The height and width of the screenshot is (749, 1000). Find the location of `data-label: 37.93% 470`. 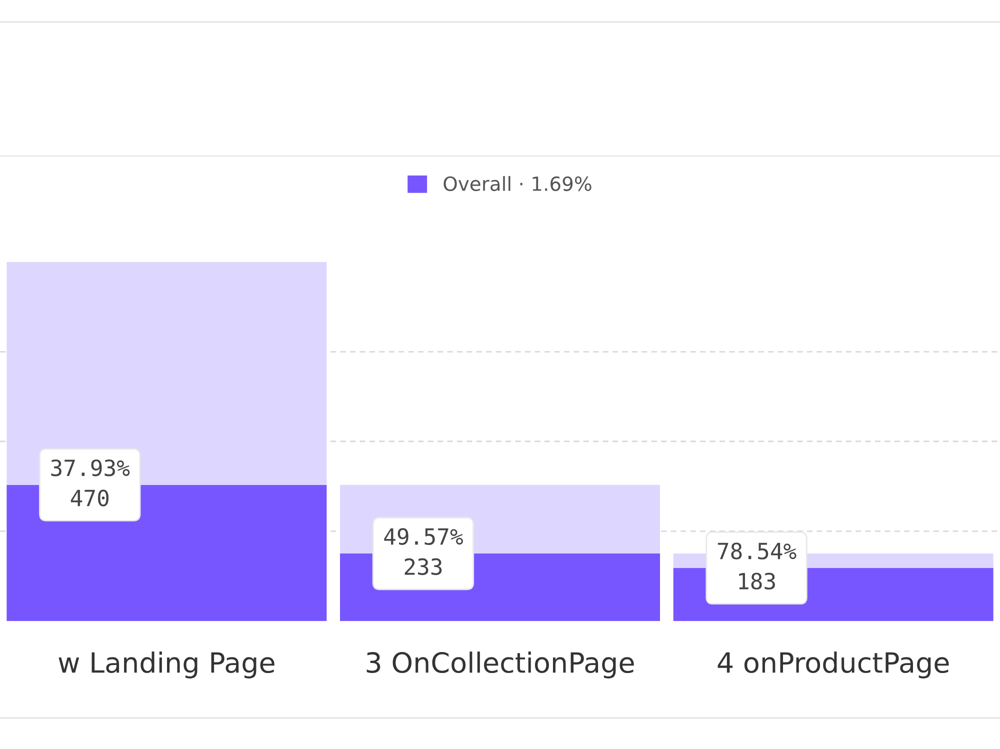

data-label: 37.93% 470 is located at coordinates (90, 482).